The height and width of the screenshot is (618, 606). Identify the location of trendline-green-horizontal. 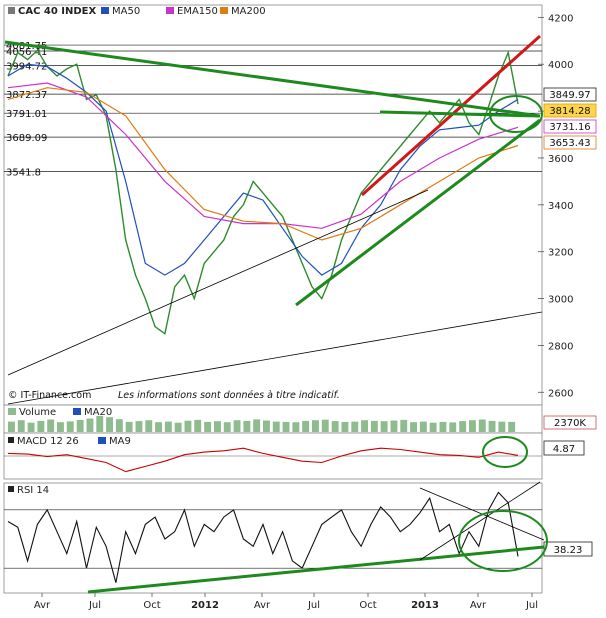
(460, 114).